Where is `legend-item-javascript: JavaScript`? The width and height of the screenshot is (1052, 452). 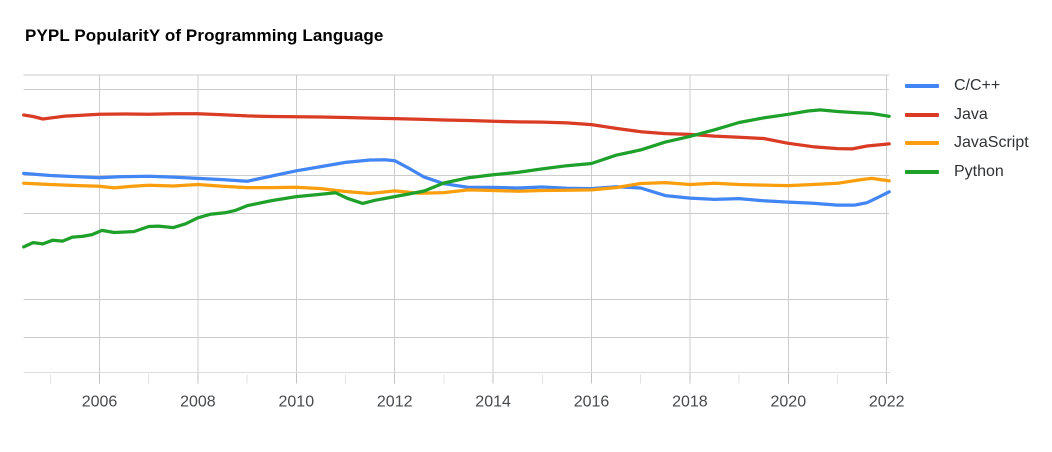 legend-item-javascript: JavaScript is located at coordinates (967, 143).